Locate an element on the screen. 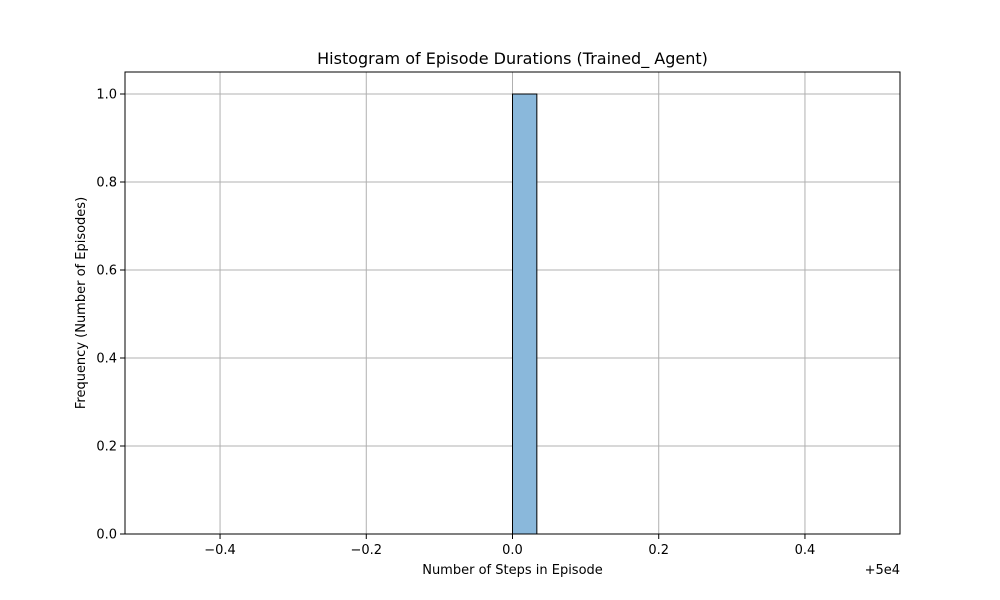 Image resolution: width=1000 pixels, height=600 pixels. x-tick-label-3: 0.2 is located at coordinates (658, 550).